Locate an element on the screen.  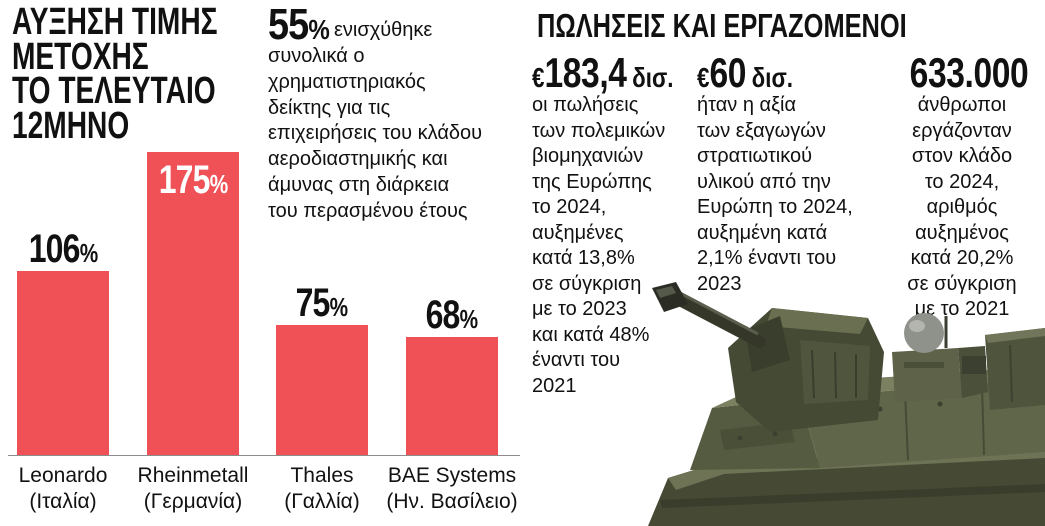
sales-amount: €183,4 δισ. is located at coordinates (603, 78).